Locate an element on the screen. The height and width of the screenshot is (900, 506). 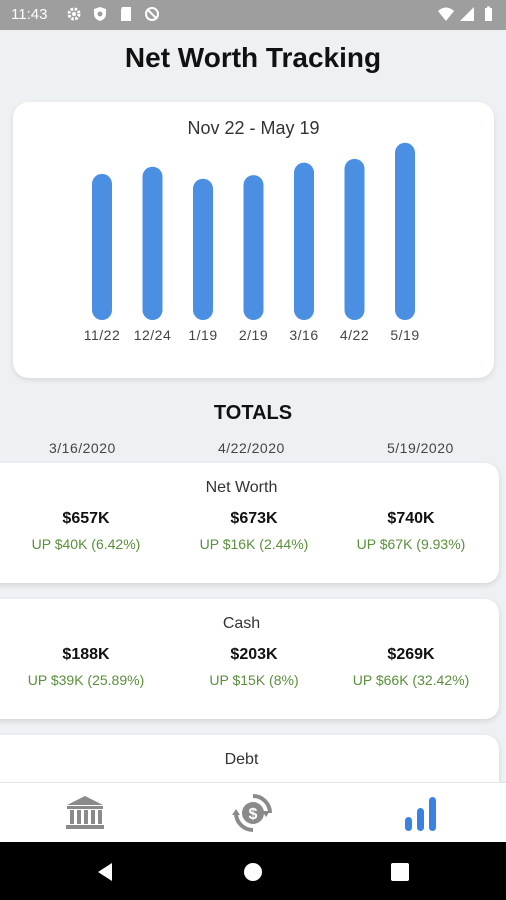
shield-icon is located at coordinates (100, 14).